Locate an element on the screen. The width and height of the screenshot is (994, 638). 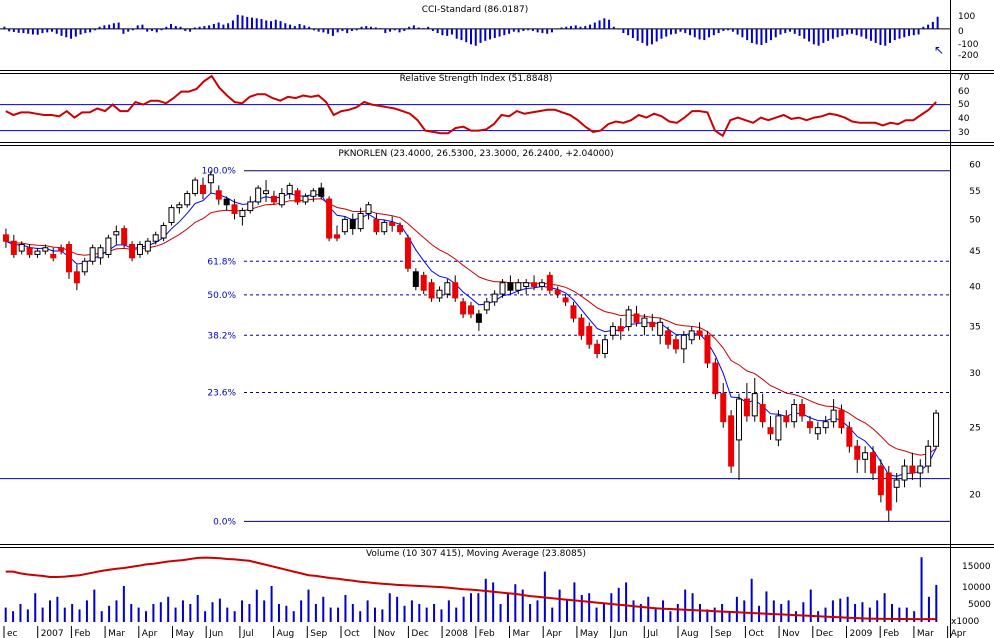
time-tick-label: Feb is located at coordinates (487, 633).